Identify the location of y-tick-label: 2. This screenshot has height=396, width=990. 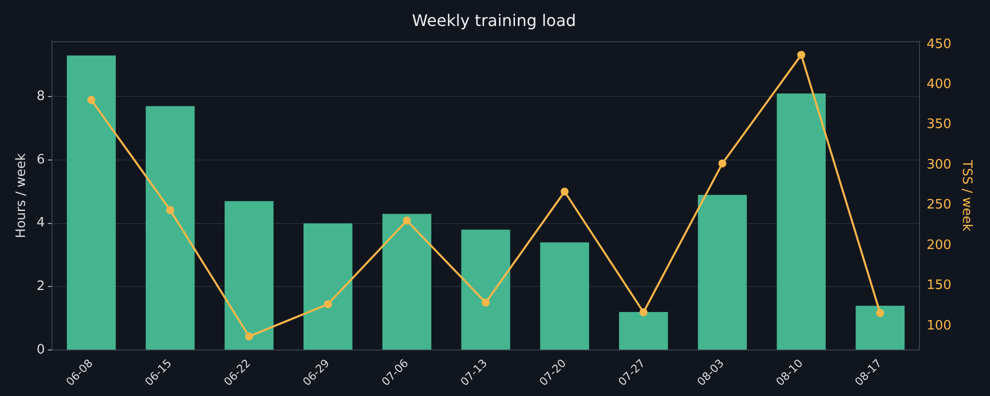
(40, 286).